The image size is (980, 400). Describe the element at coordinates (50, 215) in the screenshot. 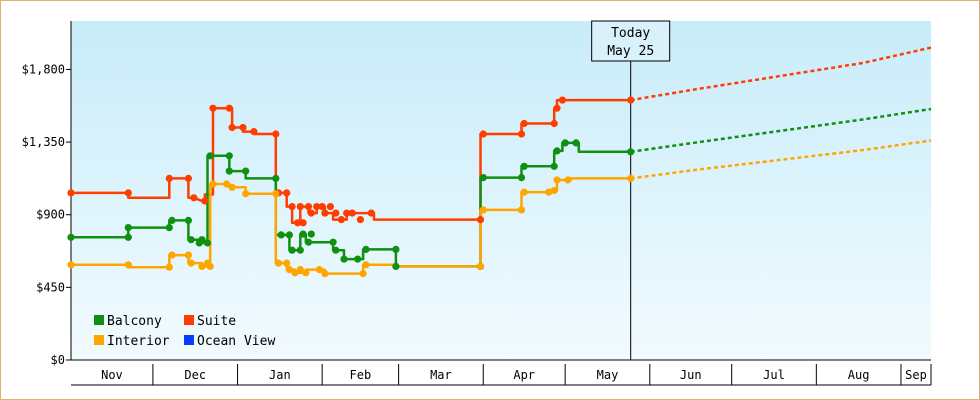

I see `y-tick-label: $900` at that location.